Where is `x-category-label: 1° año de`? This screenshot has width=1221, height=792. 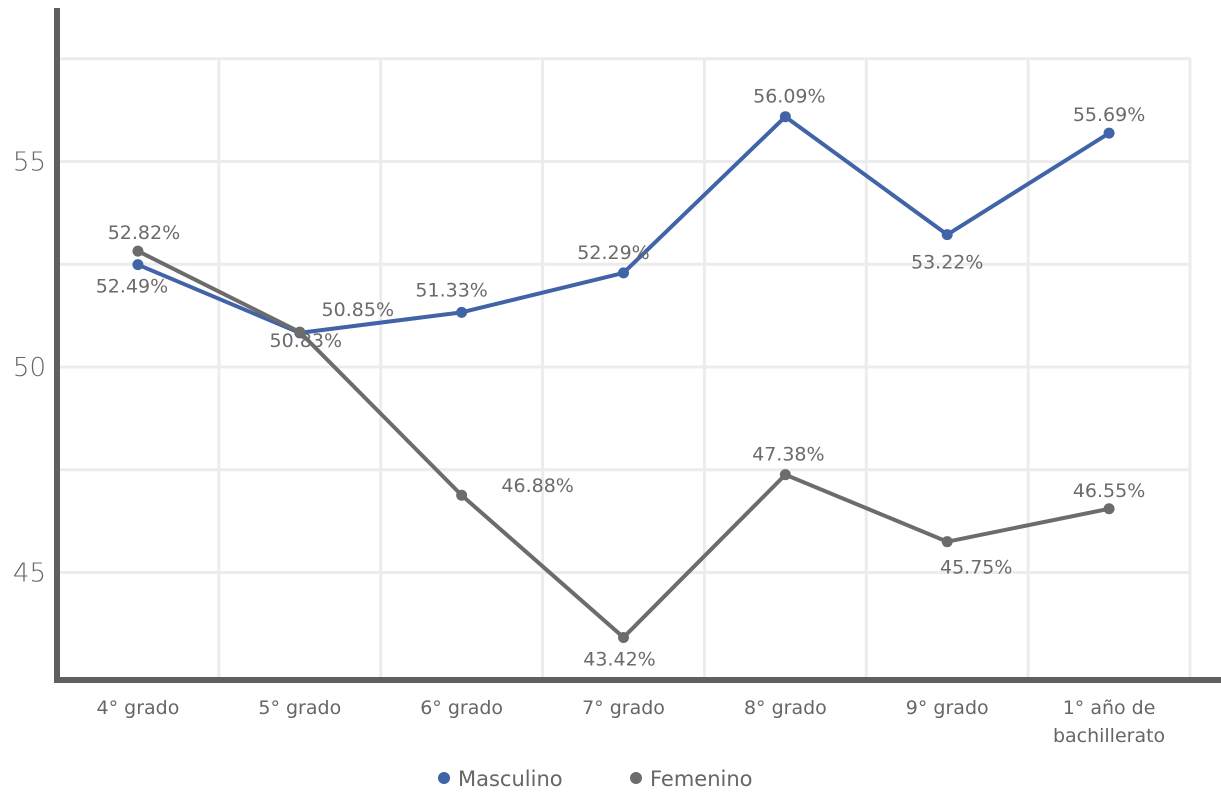 x-category-label: 1° año de is located at coordinates (1109, 708).